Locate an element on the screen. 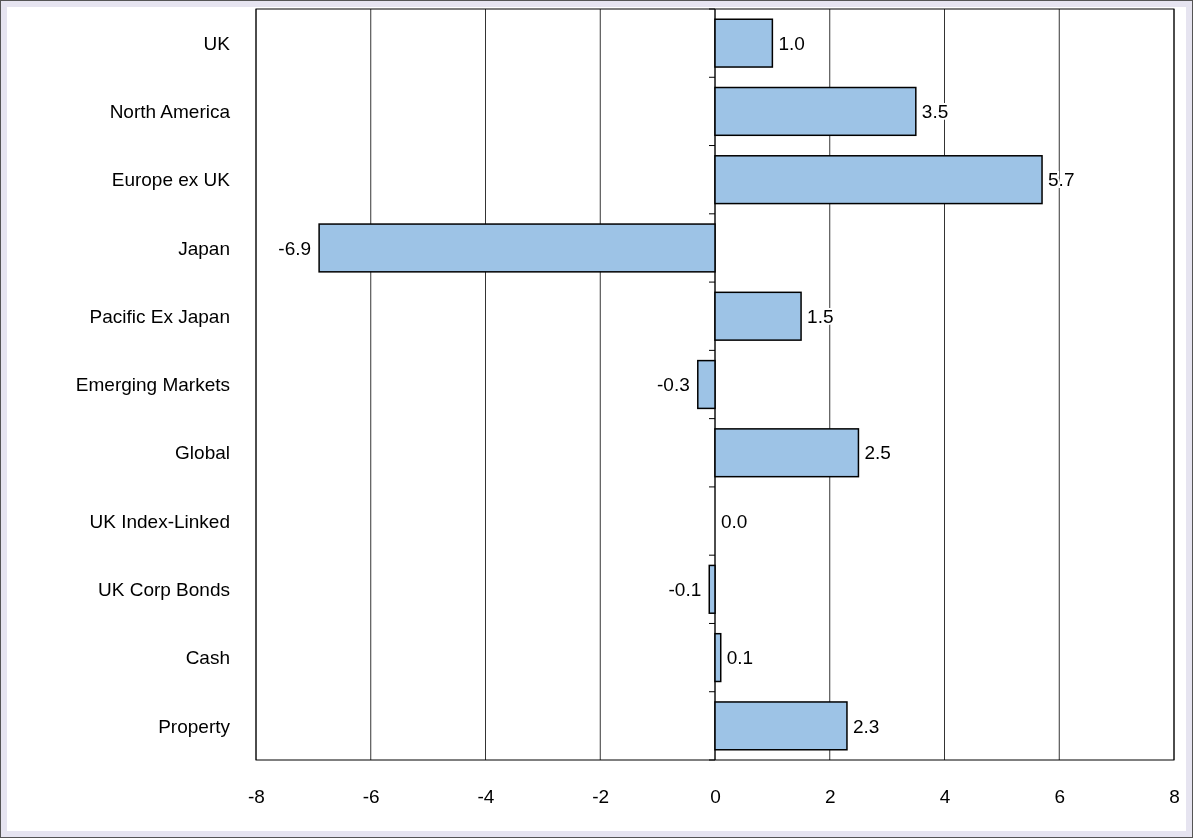  x-tick-label: -4 is located at coordinates (486, 797).